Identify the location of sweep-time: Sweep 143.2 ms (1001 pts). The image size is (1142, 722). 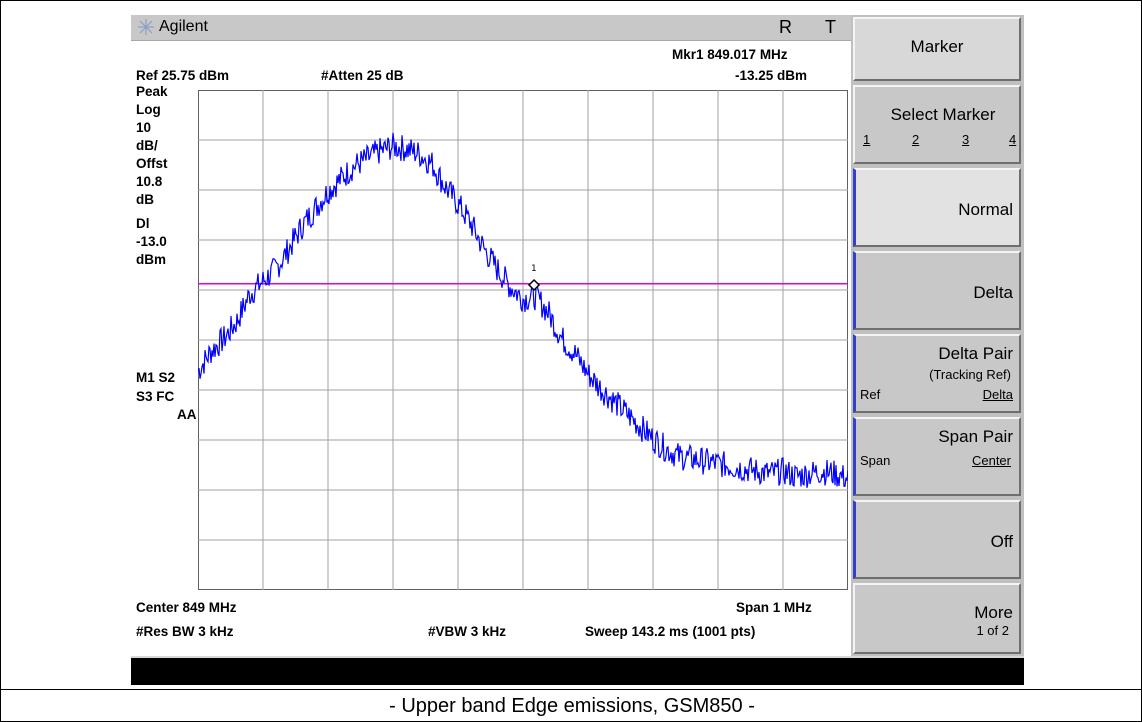
(670, 631).